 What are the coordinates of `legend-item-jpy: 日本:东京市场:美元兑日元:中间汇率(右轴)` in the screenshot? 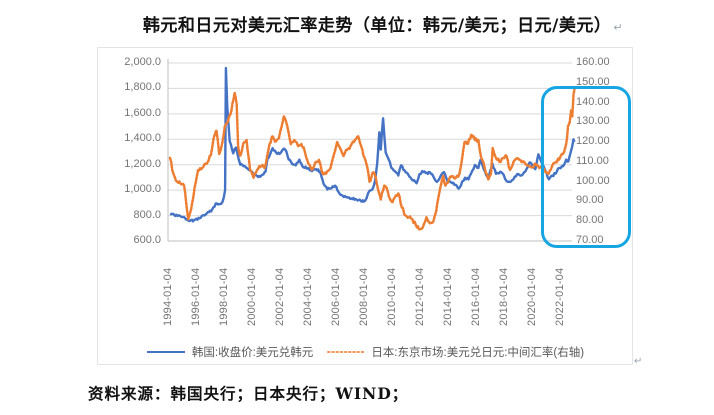 It's located at (455, 352).